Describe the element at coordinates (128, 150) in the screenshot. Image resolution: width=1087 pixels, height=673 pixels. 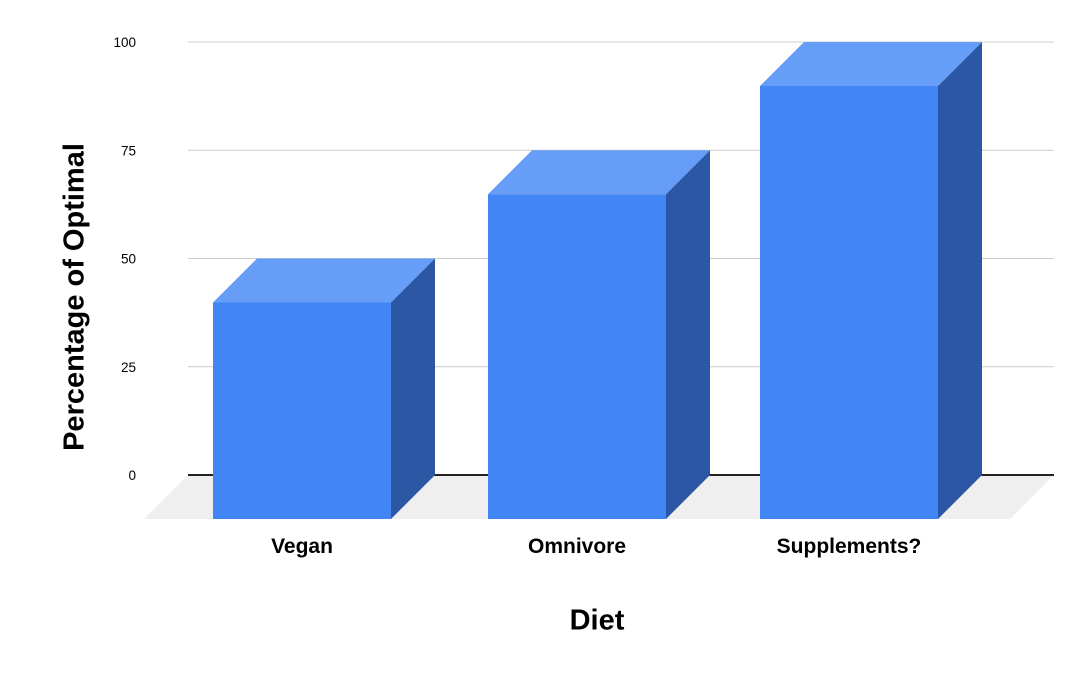
I see `y-tick-label: 75` at that location.